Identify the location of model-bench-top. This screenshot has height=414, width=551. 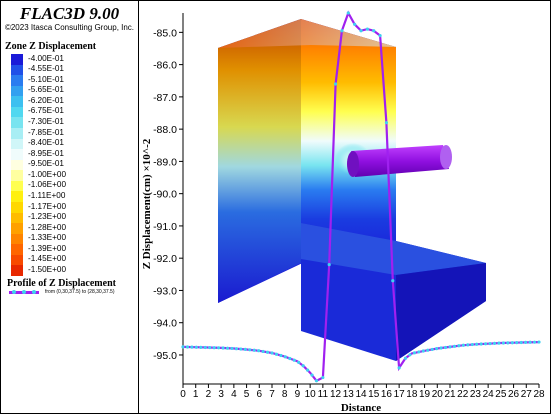
(393, 249).